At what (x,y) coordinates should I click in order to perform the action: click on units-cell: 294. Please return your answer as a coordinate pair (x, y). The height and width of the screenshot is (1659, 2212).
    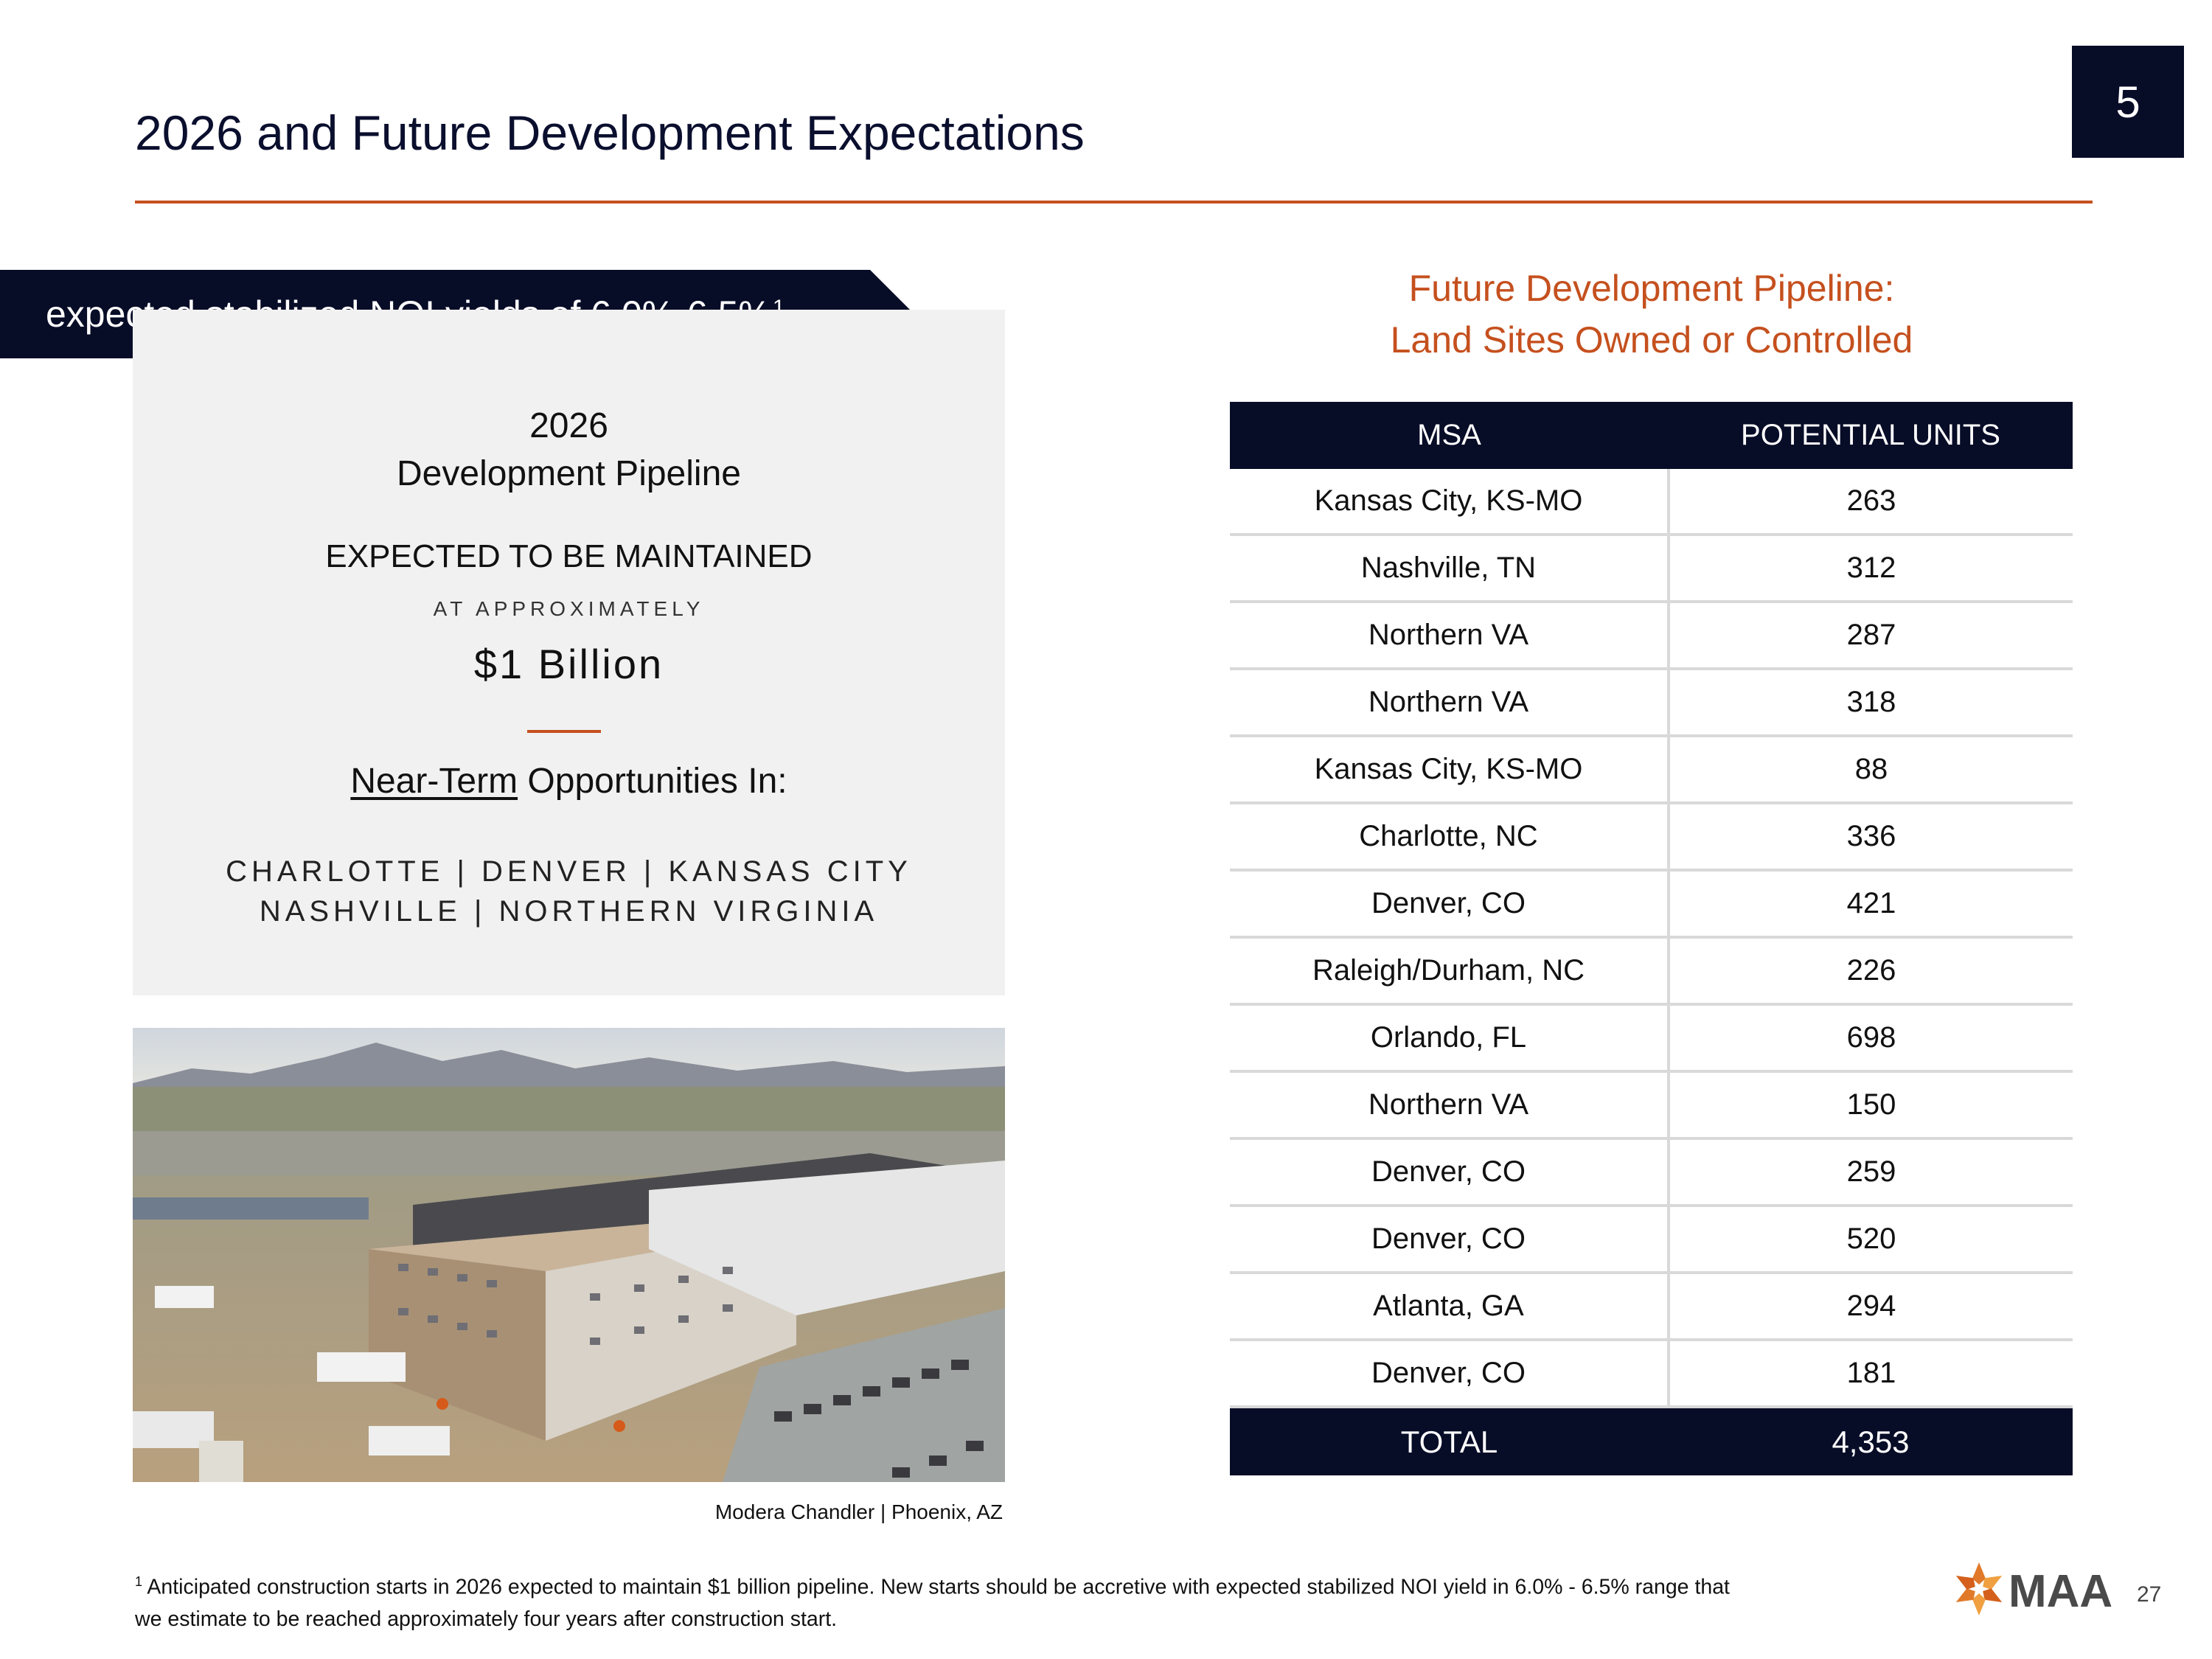
    Looking at the image, I should click on (1871, 1306).